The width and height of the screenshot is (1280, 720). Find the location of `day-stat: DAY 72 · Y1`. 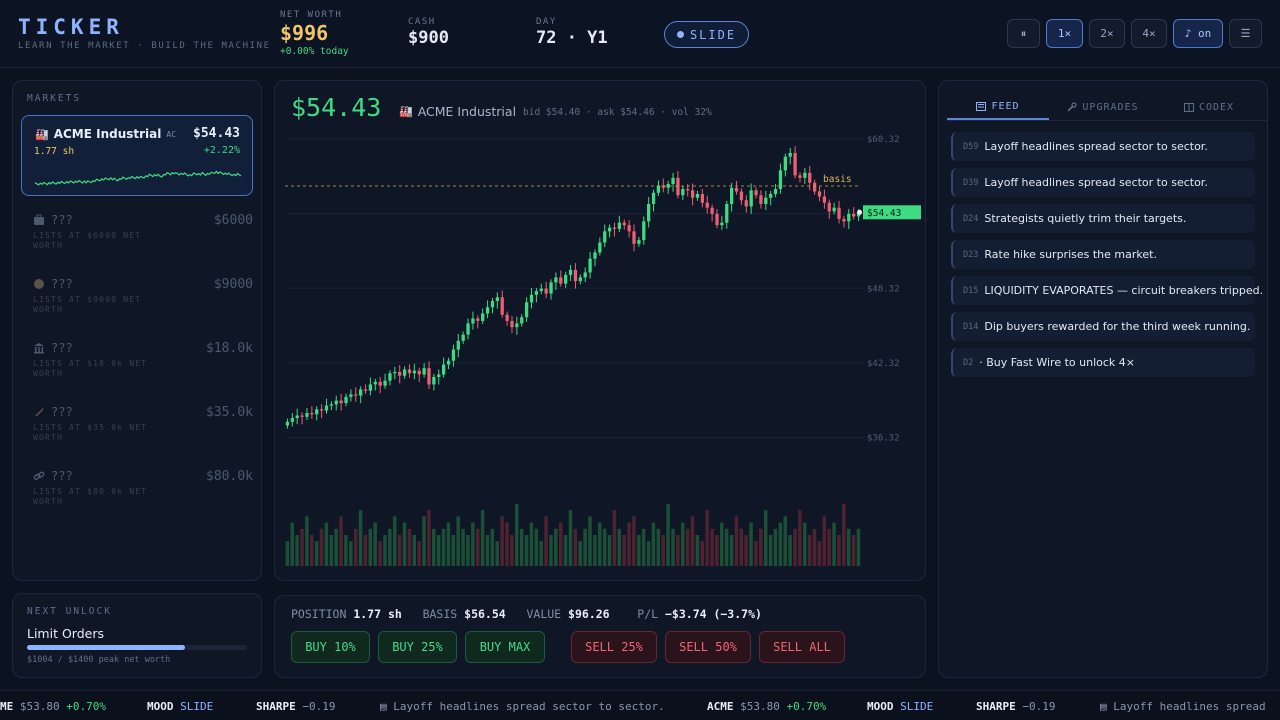

day-stat: DAY 72 · Y1 is located at coordinates (572, 32).